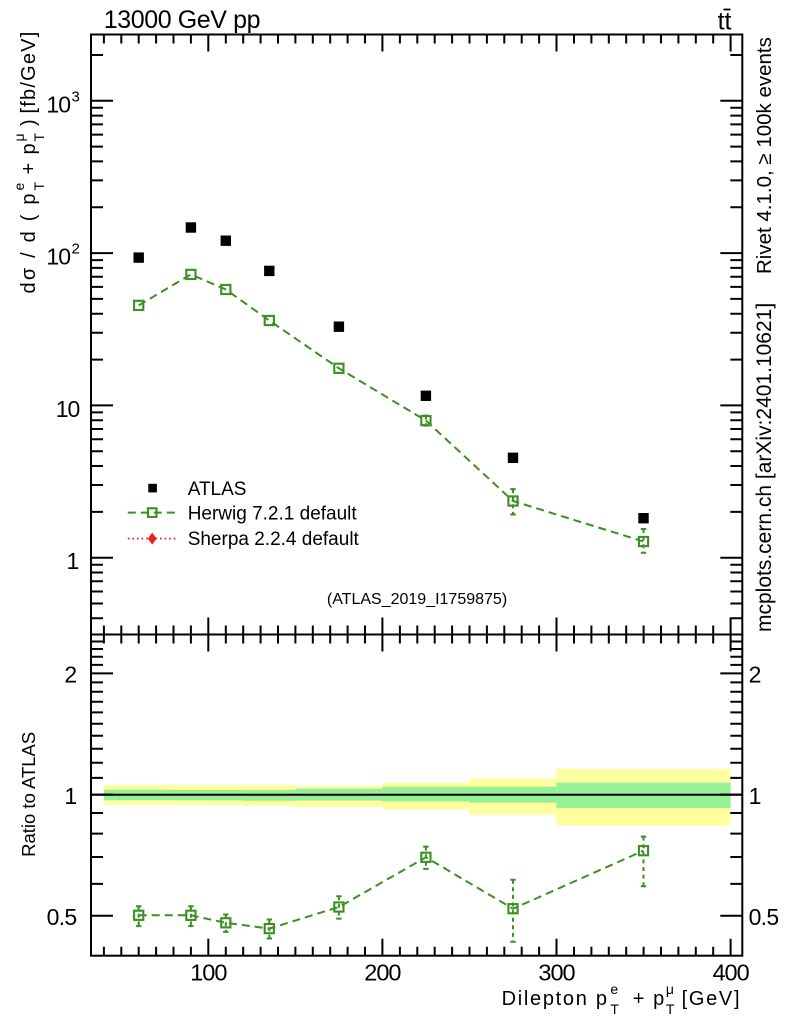  I want to click on svg-text: Rivet 4.1.0, ≥ 100k events, so click(764, 155).